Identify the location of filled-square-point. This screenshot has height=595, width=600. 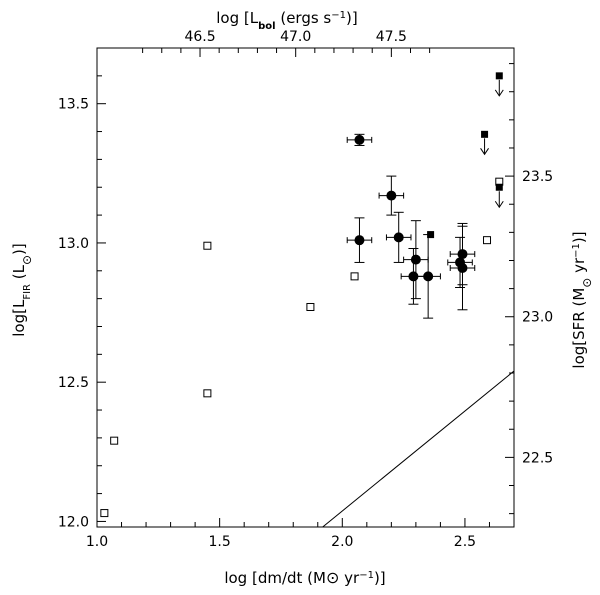
(431, 235).